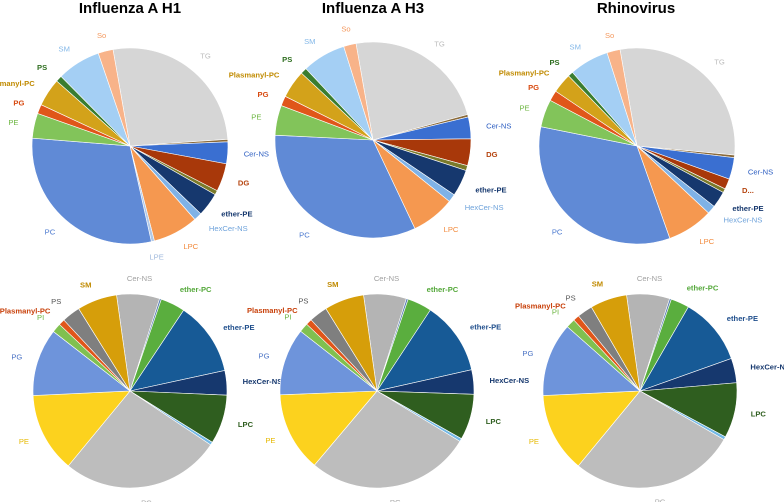  What do you see at coordinates (130, 8) in the screenshot?
I see `column-title-influenza-h1: Influenza A H1` at bounding box center [130, 8].